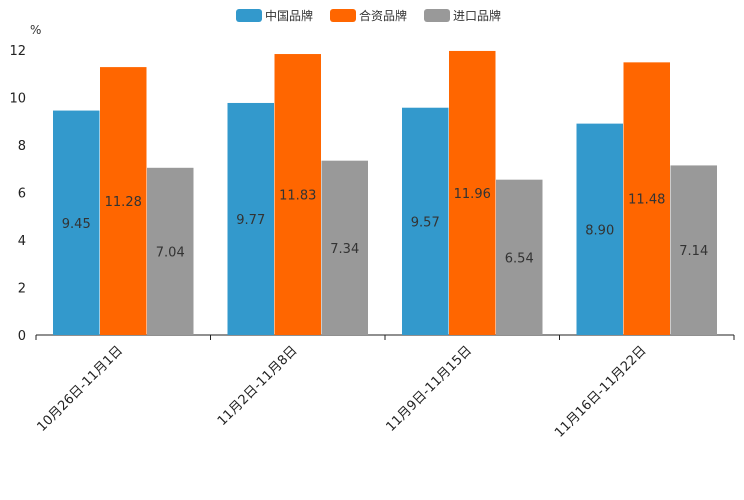  I want to click on data-label: 9.57, so click(425, 222).